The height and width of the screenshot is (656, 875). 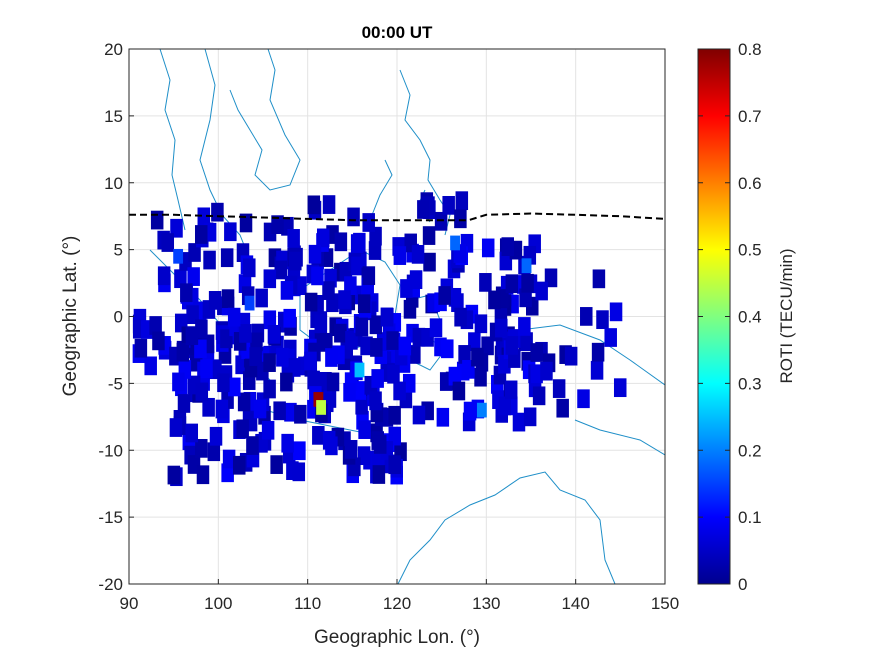 I want to click on y-tick-label: 20, so click(x=113, y=49).